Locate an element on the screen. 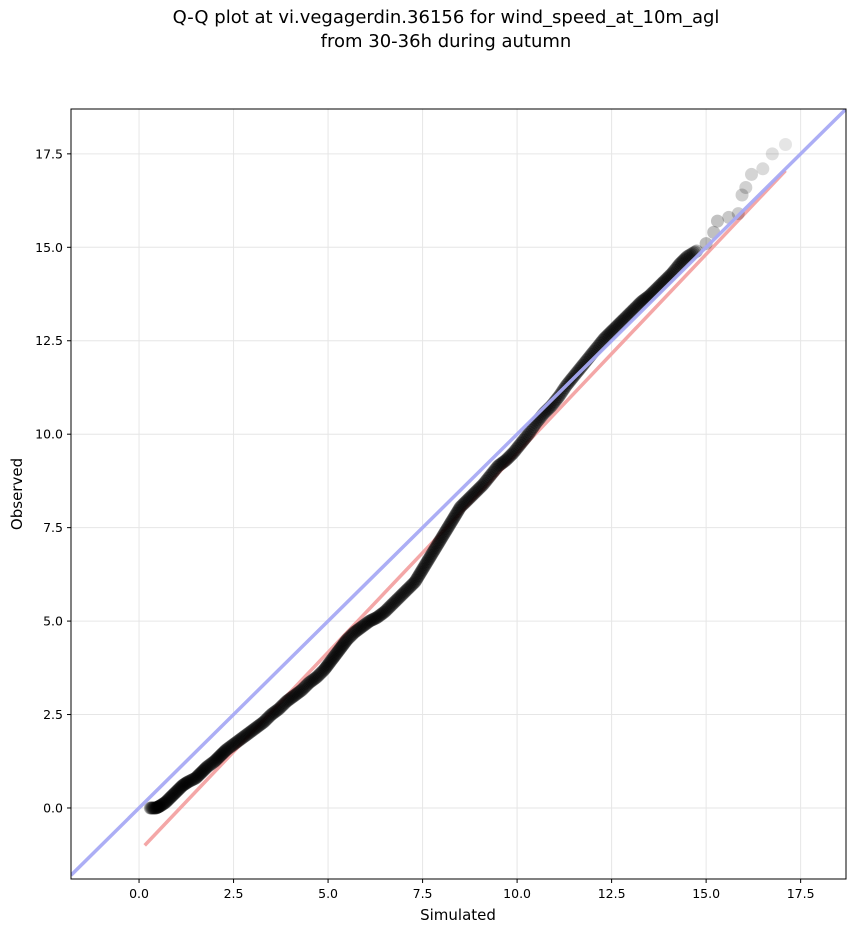 The height and width of the screenshot is (934, 856). x-tick-label: 17.5 is located at coordinates (801, 893).